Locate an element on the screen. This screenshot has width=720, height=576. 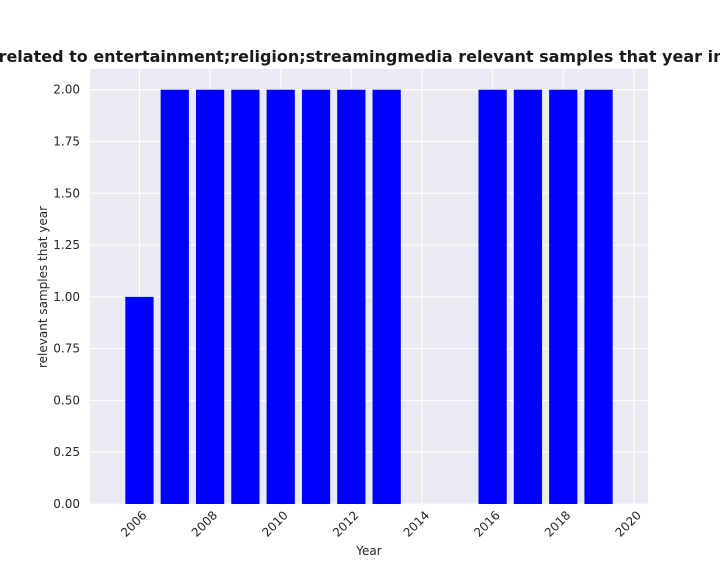
x-tick-label: 2008 is located at coordinates (204, 523).